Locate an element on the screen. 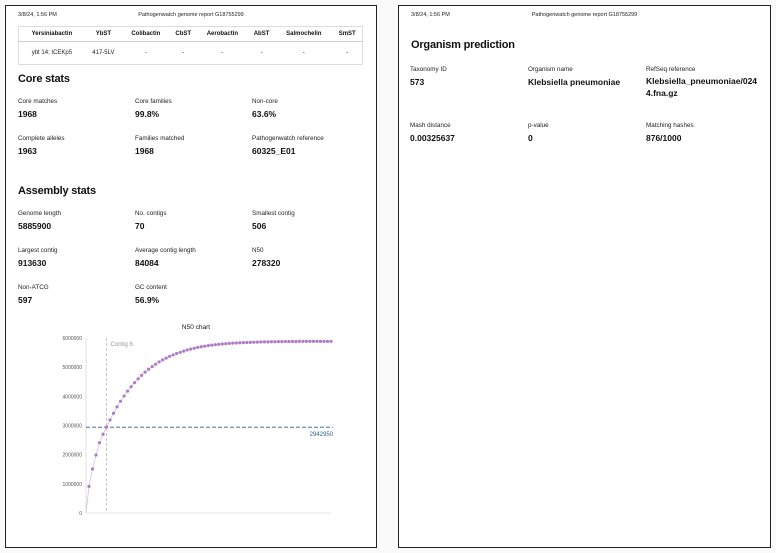 Image resolution: width=776 pixels, height=553 pixels. y-tick-label: 4000000 is located at coordinates (73, 397).